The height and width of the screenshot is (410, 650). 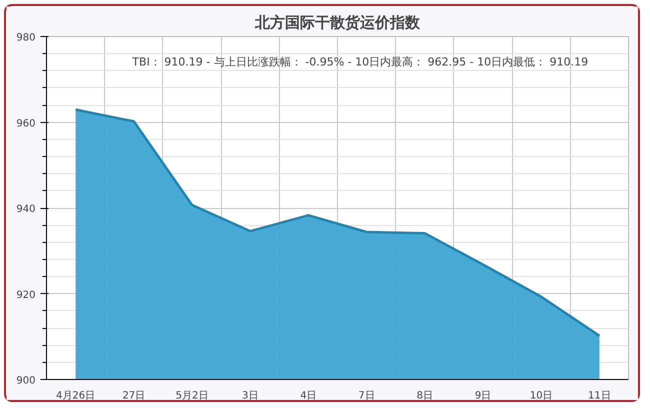 What do you see at coordinates (366, 396) in the screenshot?
I see `x-tick-label: 7日` at bounding box center [366, 396].